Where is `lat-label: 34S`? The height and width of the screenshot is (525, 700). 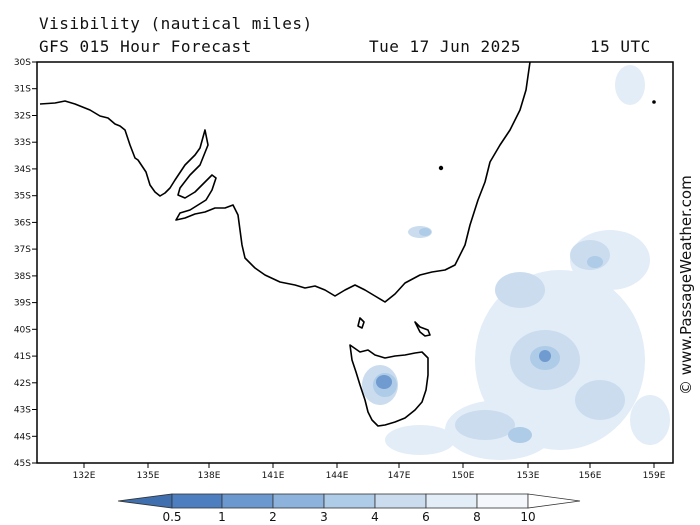 lat-label: 34S is located at coordinates (22, 170).